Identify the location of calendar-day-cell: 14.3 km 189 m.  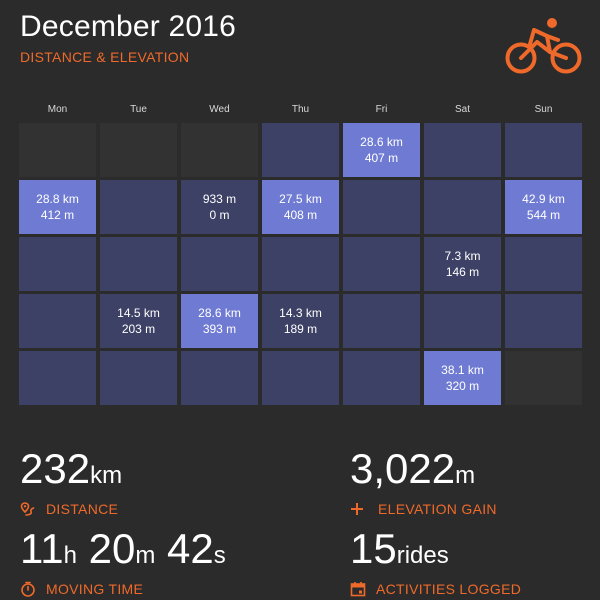
(300, 321).